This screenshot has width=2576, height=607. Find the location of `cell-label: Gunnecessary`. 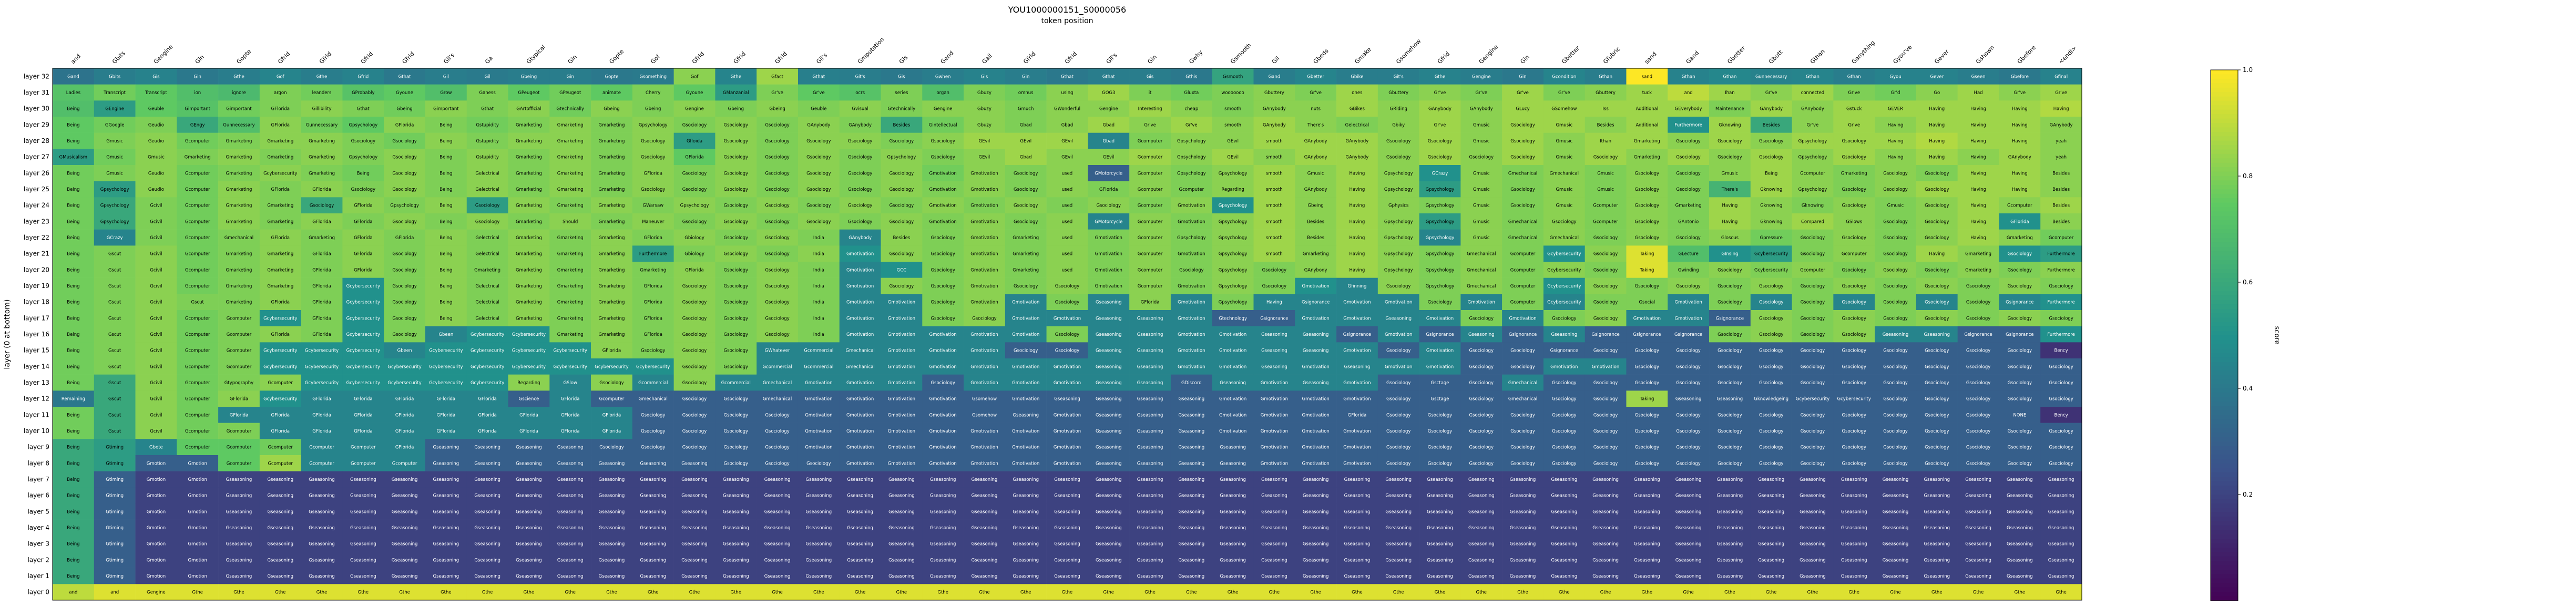

cell-label: Gunnecessary is located at coordinates (1771, 76).